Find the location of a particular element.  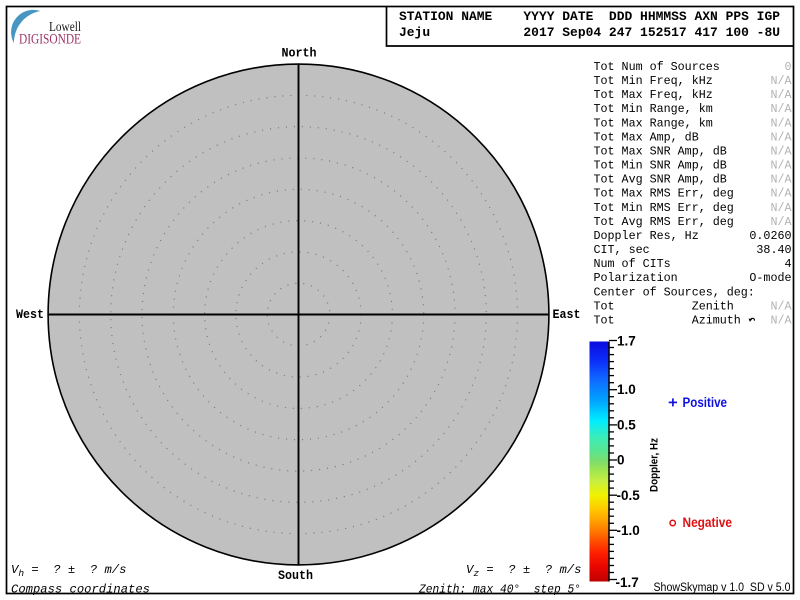

svg-text: Tot Min Freq, kHz is located at coordinates (653, 81).